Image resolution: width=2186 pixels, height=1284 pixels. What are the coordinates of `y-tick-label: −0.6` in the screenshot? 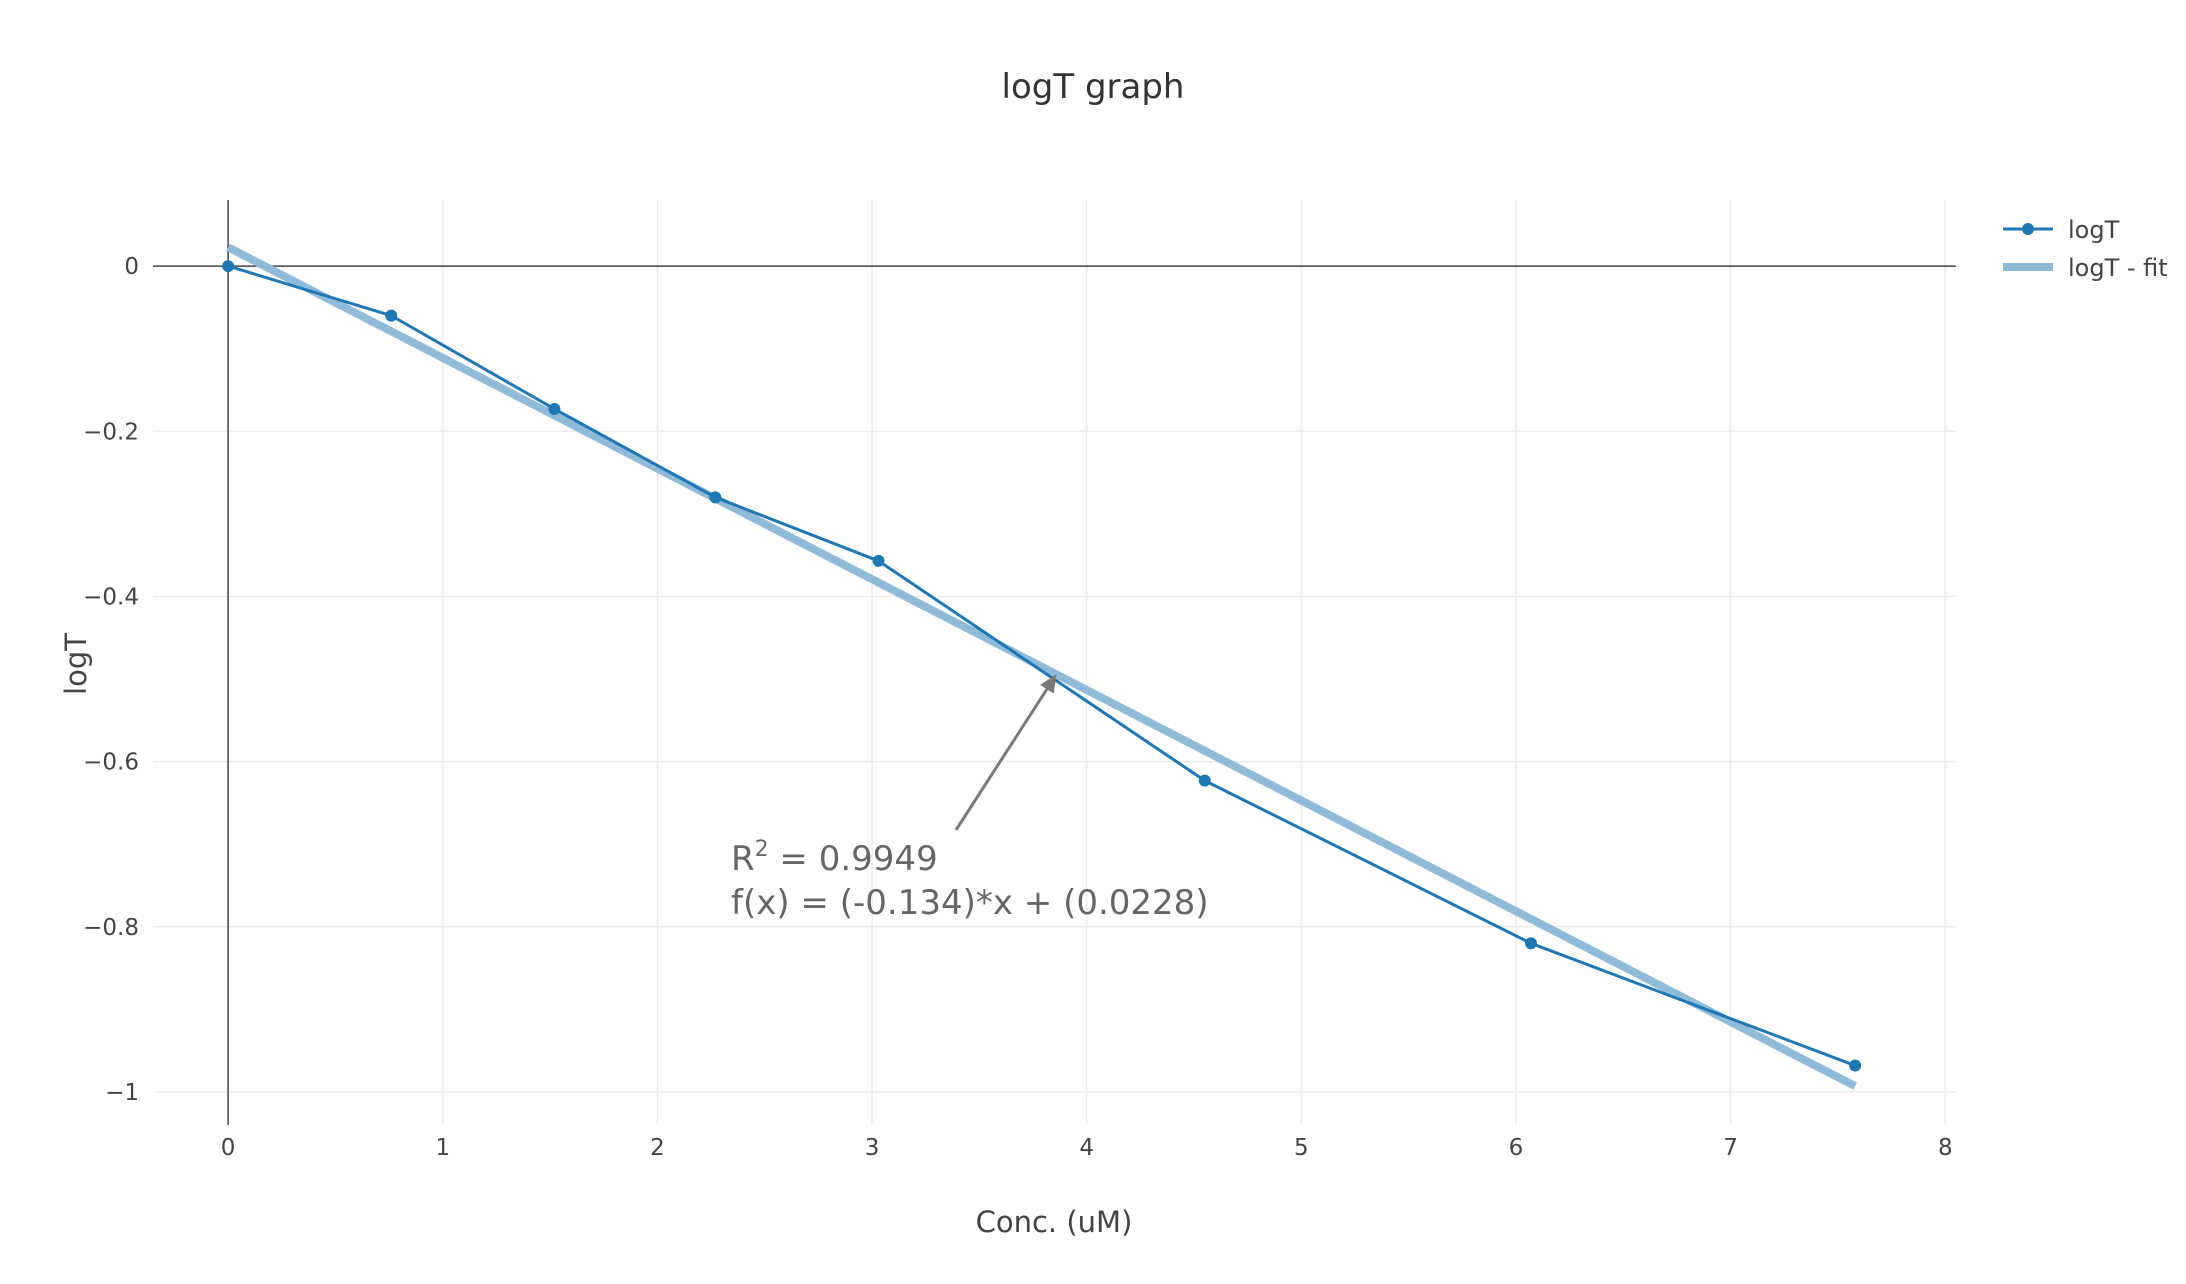 It's located at (111, 763).